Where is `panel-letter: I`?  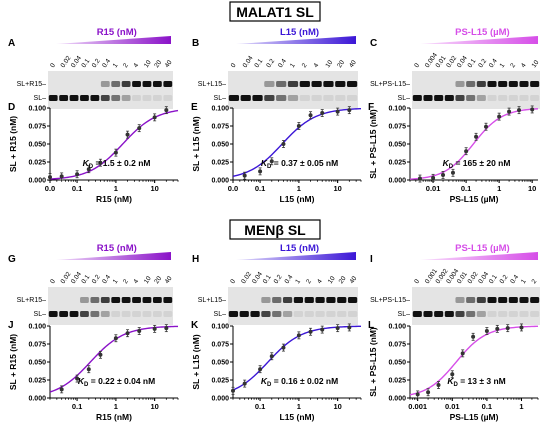
panel-letter: I is located at coordinates (371, 259).